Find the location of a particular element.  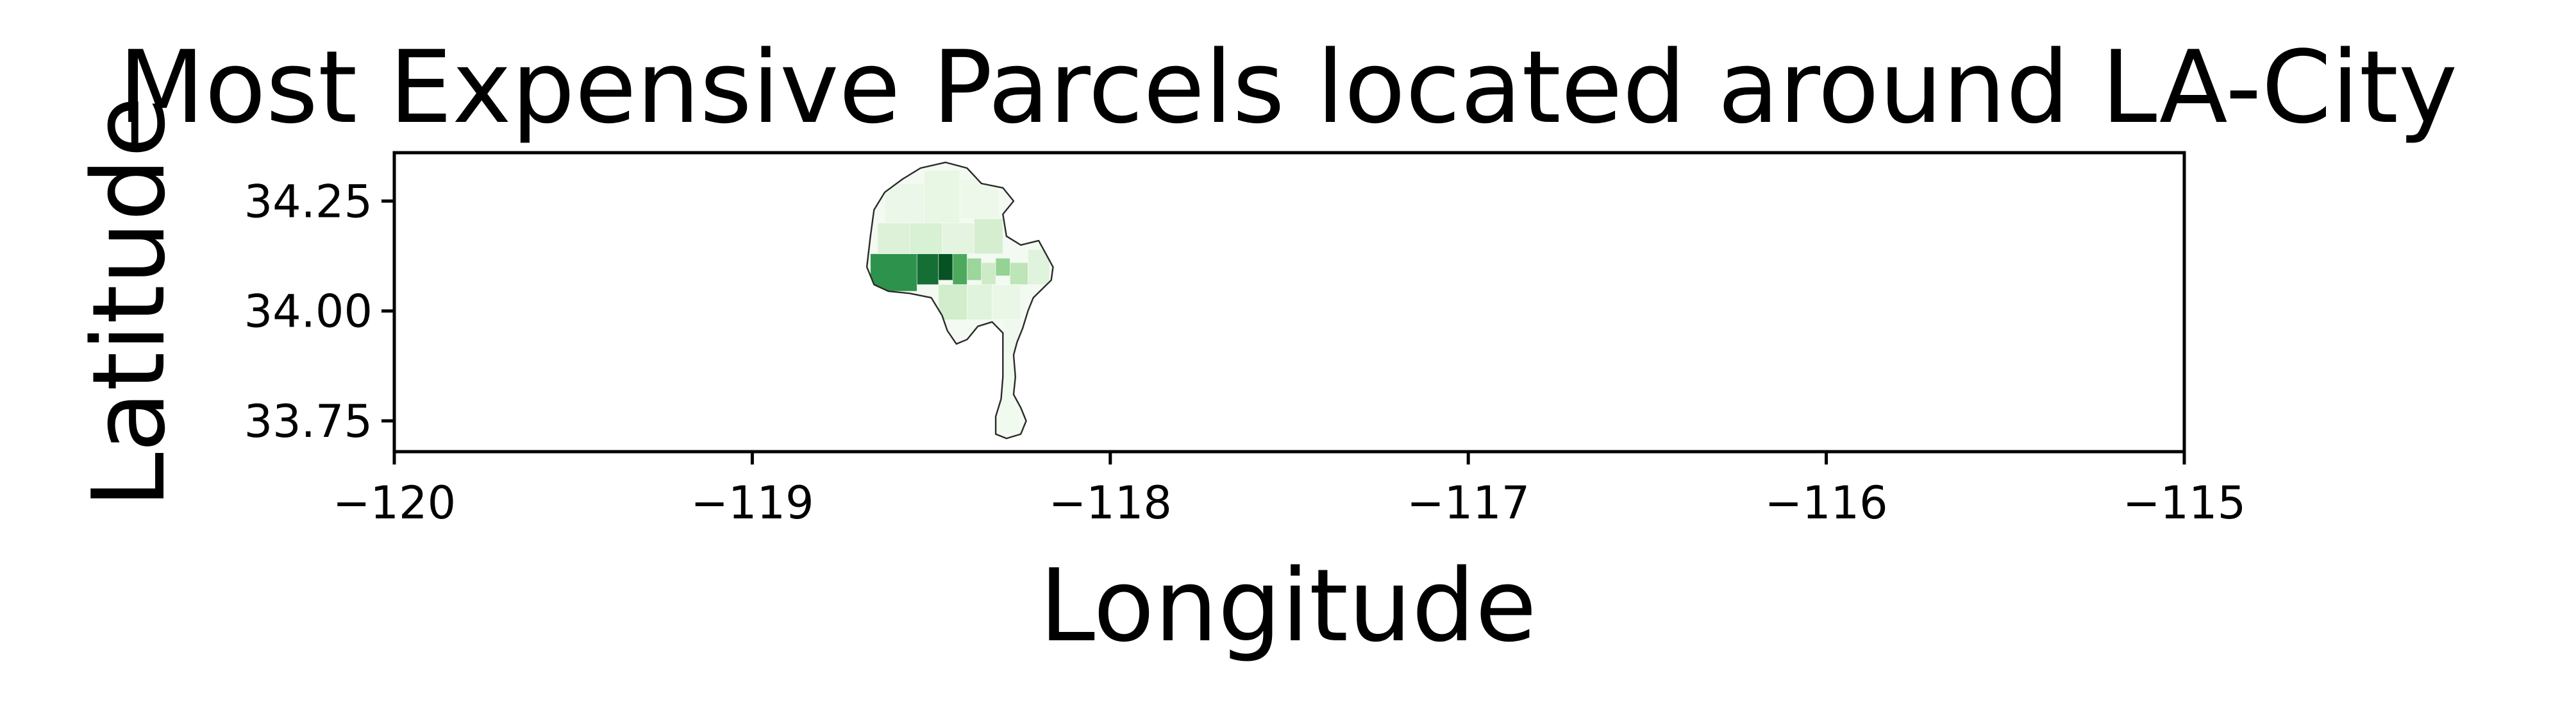

la-city-boundary is located at coordinates (960, 300).